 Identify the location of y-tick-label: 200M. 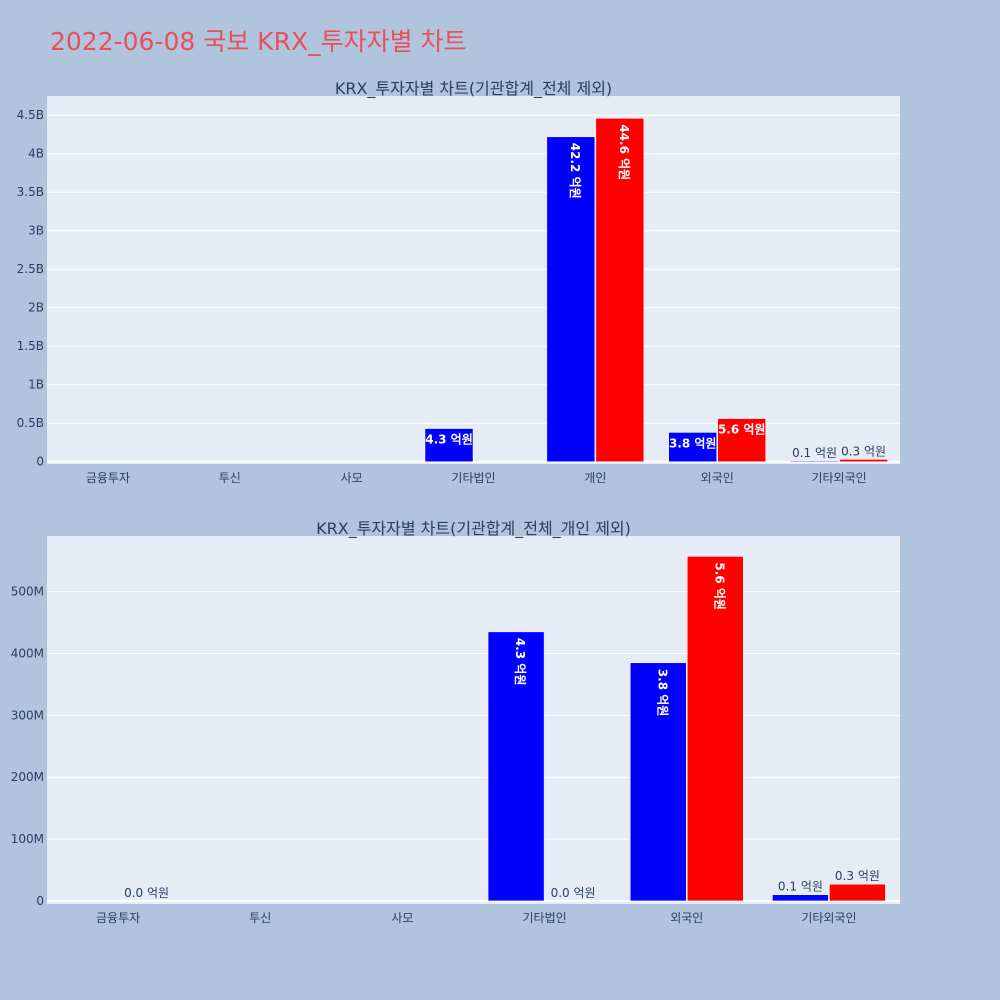
(27, 777).